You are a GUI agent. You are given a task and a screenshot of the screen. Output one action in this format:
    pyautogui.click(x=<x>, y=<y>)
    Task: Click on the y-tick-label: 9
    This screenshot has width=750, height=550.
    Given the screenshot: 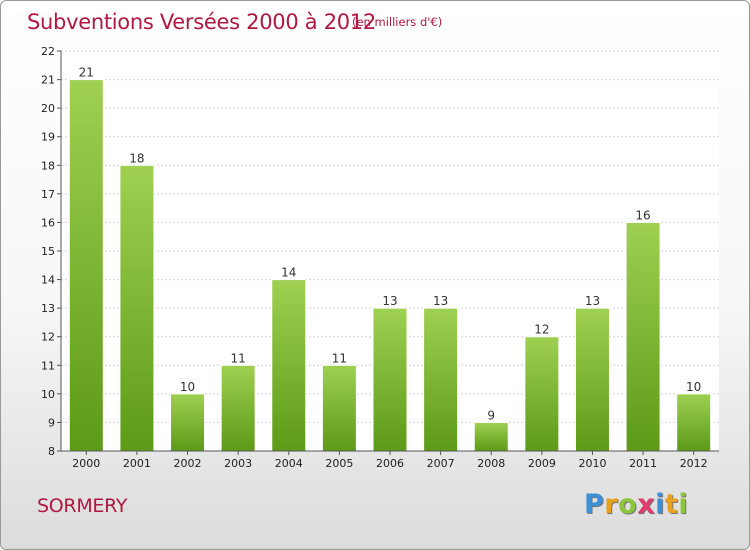 What is the action you would take?
    pyautogui.click(x=51, y=422)
    